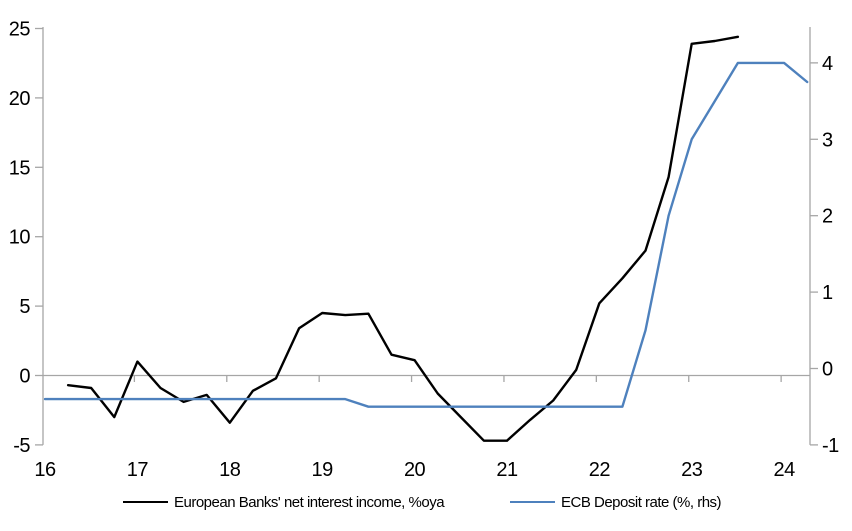 This screenshot has width=852, height=531. What do you see at coordinates (415, 470) in the screenshot?
I see `x-axis-label: 20` at bounding box center [415, 470].